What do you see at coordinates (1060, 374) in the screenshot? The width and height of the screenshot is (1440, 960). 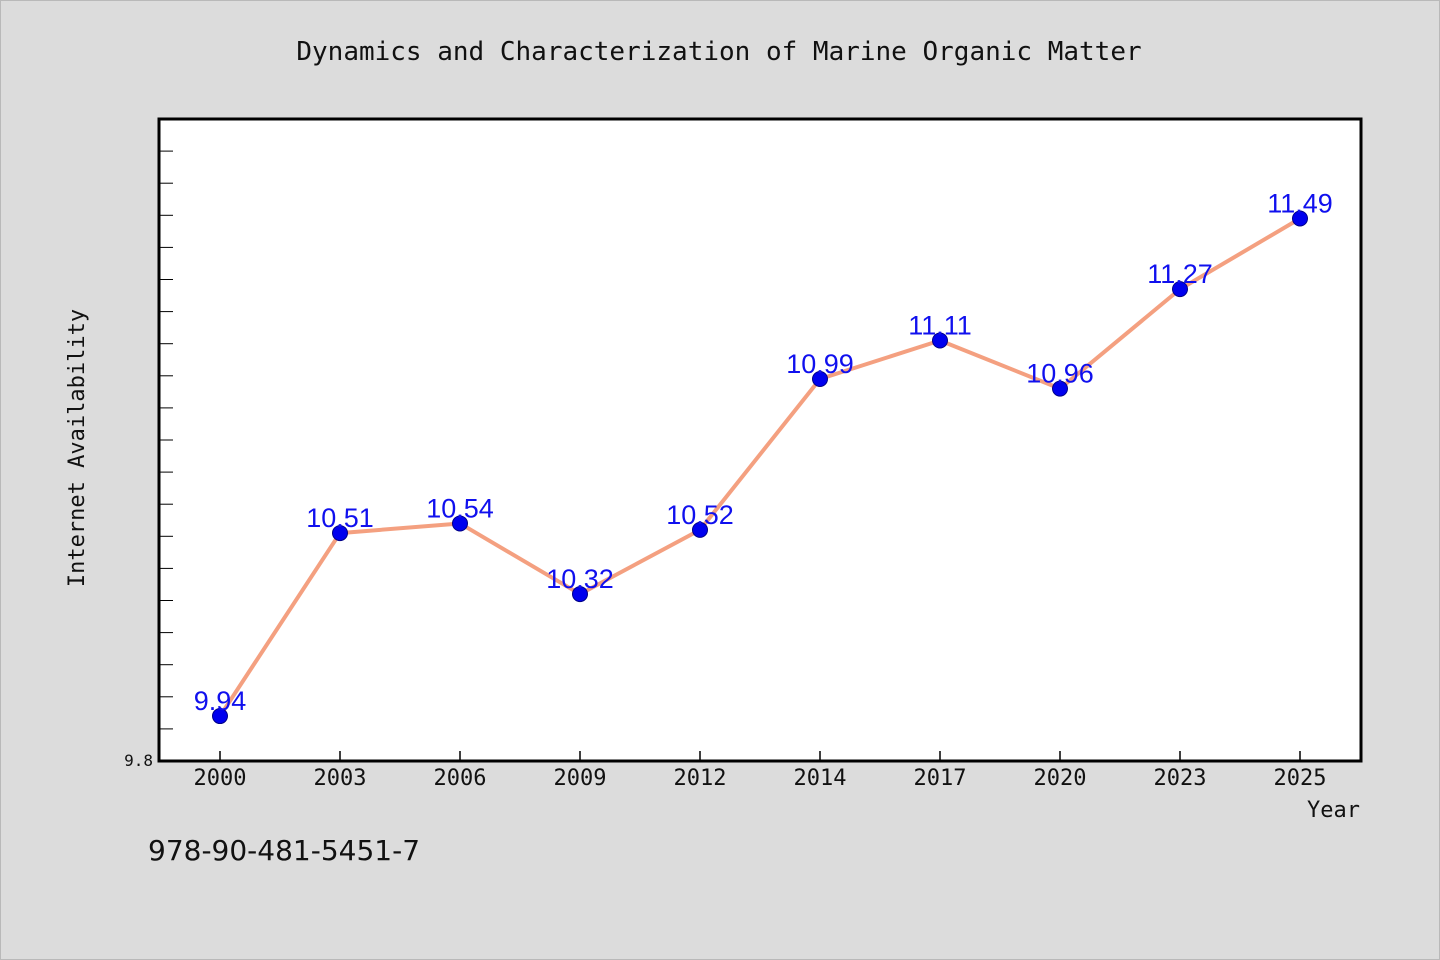 I see `data-label: 10.96` at bounding box center [1060, 374].